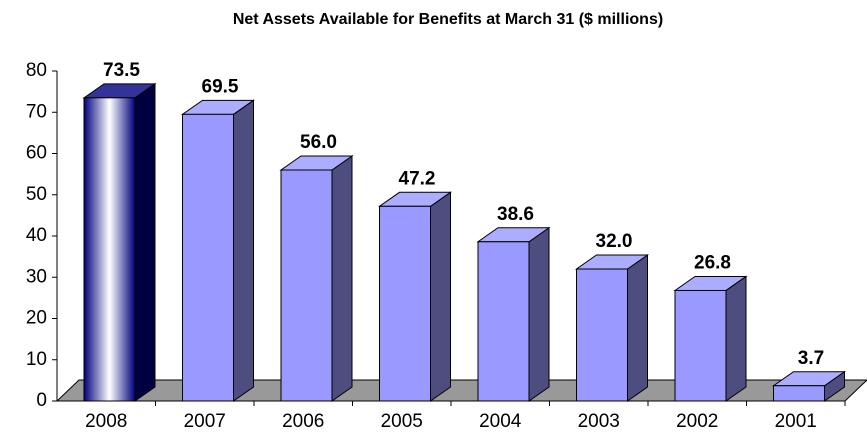  I want to click on x-tick-label: 2001, so click(796, 421).